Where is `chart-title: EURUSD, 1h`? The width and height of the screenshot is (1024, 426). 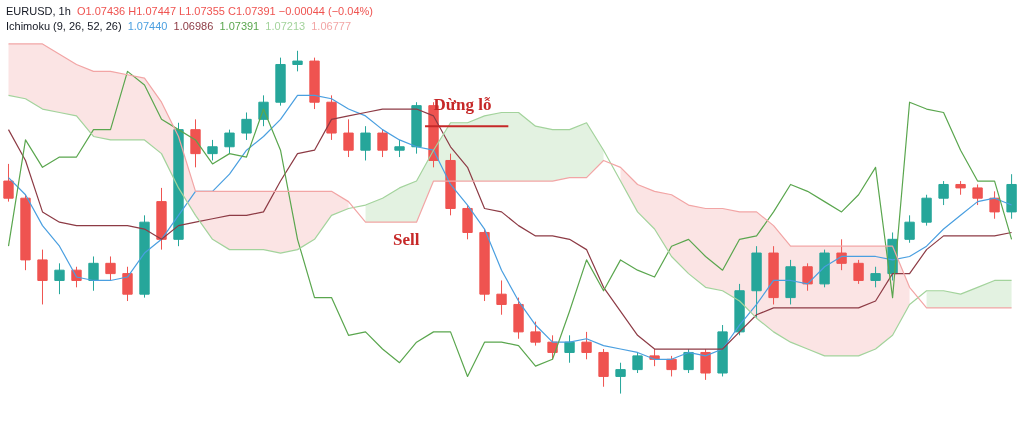
chart-title: EURUSD, 1h is located at coordinates (38, 11).